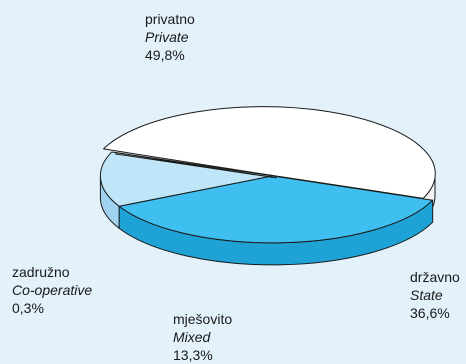 The height and width of the screenshot is (364, 466). What do you see at coordinates (170, 19) in the screenshot?
I see `label-private-hr: privatno` at bounding box center [170, 19].